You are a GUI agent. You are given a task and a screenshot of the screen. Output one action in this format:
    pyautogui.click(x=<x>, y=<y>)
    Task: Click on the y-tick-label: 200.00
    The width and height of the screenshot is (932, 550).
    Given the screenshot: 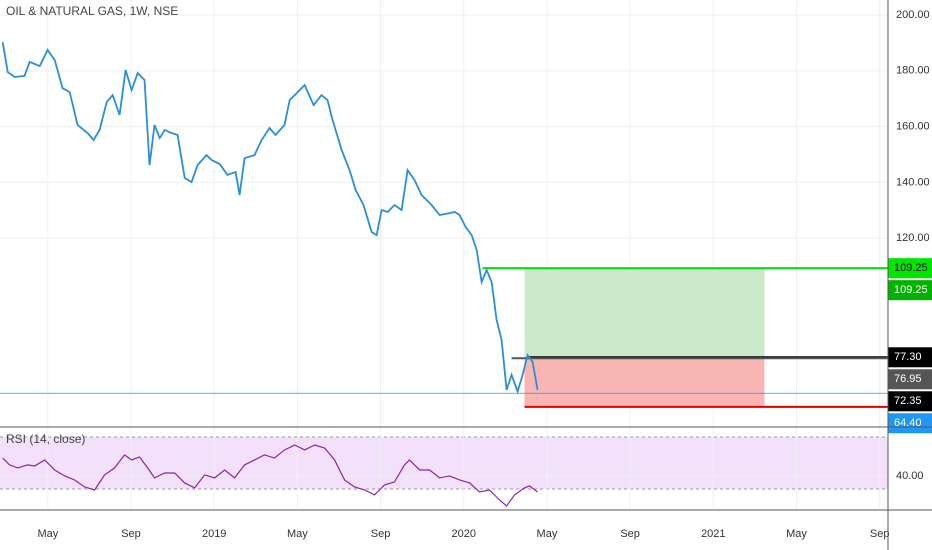 What is the action you would take?
    pyautogui.click(x=913, y=15)
    